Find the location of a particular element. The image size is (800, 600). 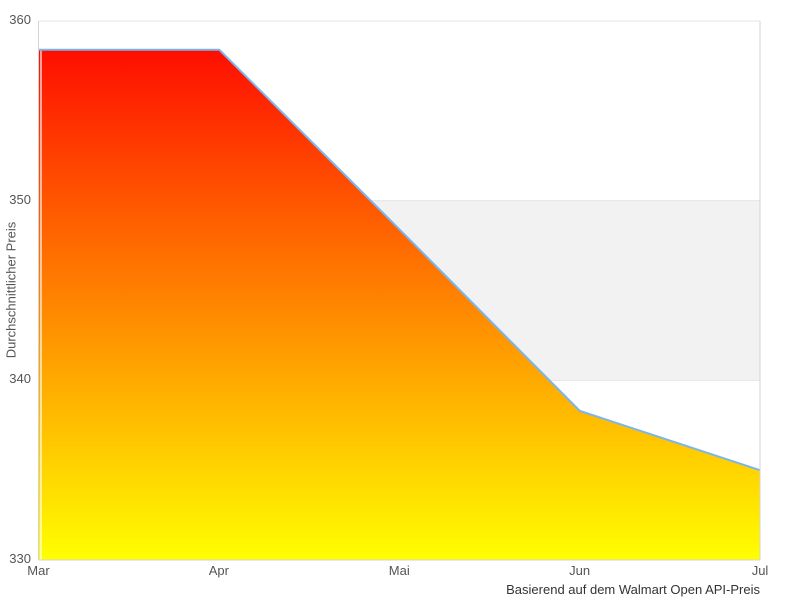

y-axis-title: Durchschnittlicher Preis is located at coordinates (11, 290).